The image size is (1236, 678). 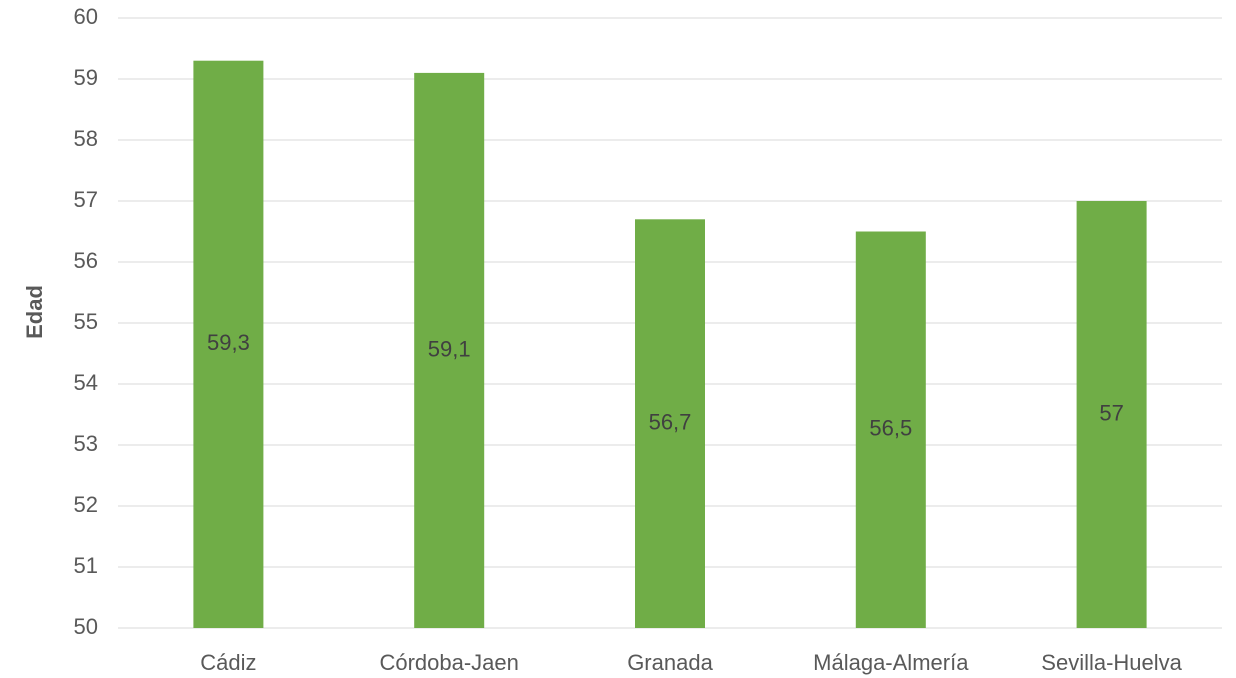 I want to click on x-tick-label: Granada, so click(x=670, y=662).